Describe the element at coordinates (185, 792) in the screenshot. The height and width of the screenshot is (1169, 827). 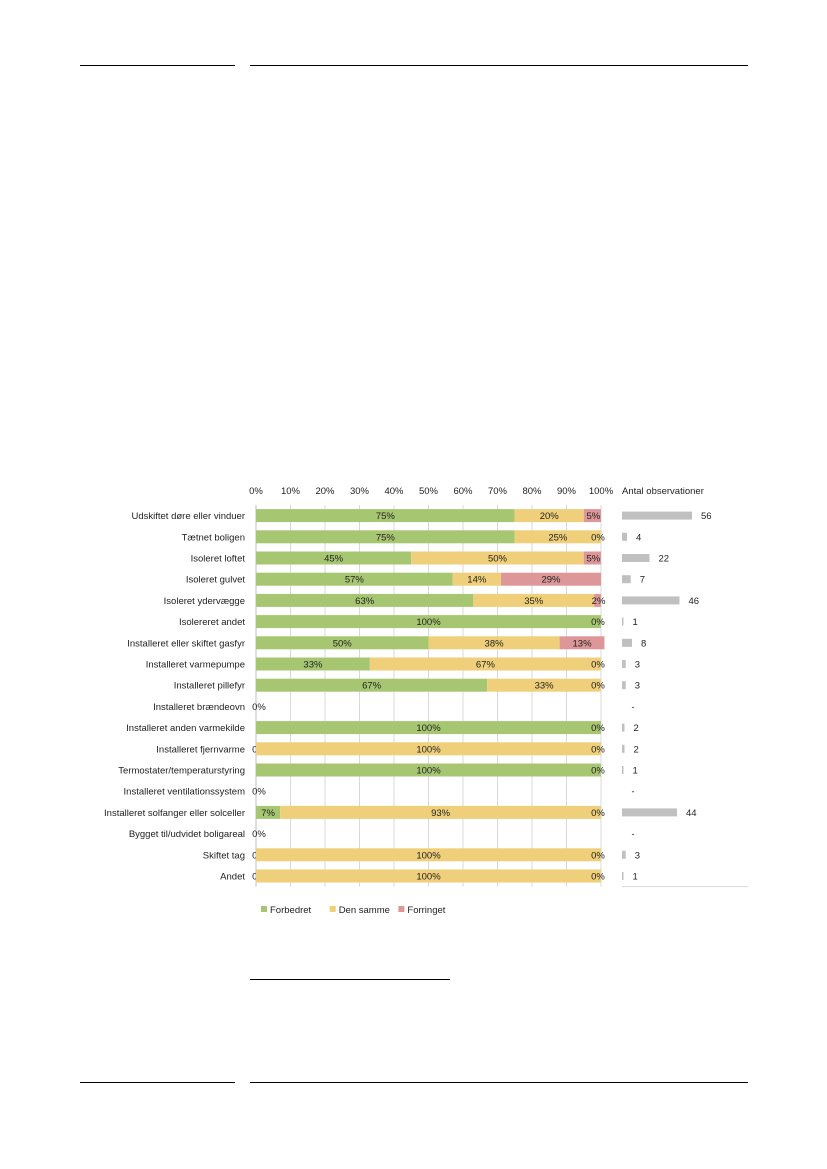
I see `category-label: Installeret ventilationssystem` at that location.